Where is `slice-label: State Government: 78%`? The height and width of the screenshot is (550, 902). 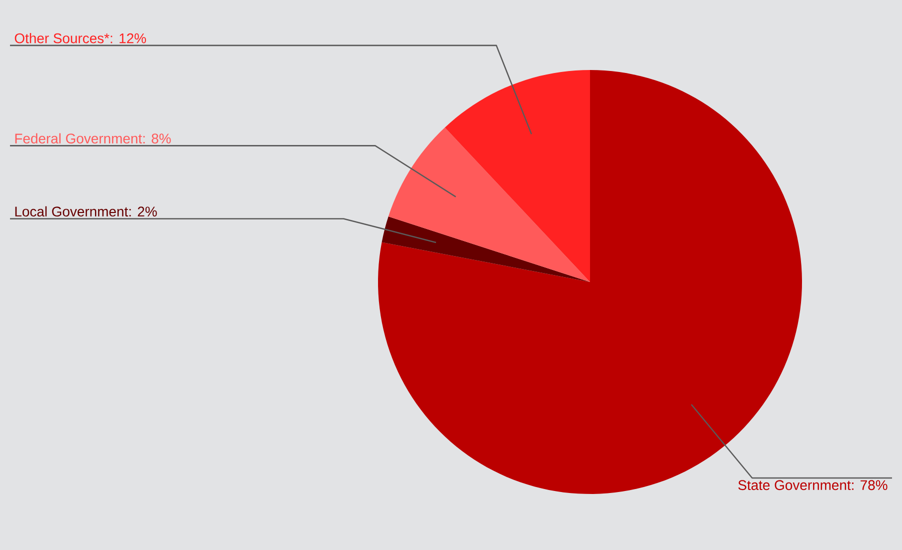 slice-label: State Government: 78% is located at coordinates (813, 485).